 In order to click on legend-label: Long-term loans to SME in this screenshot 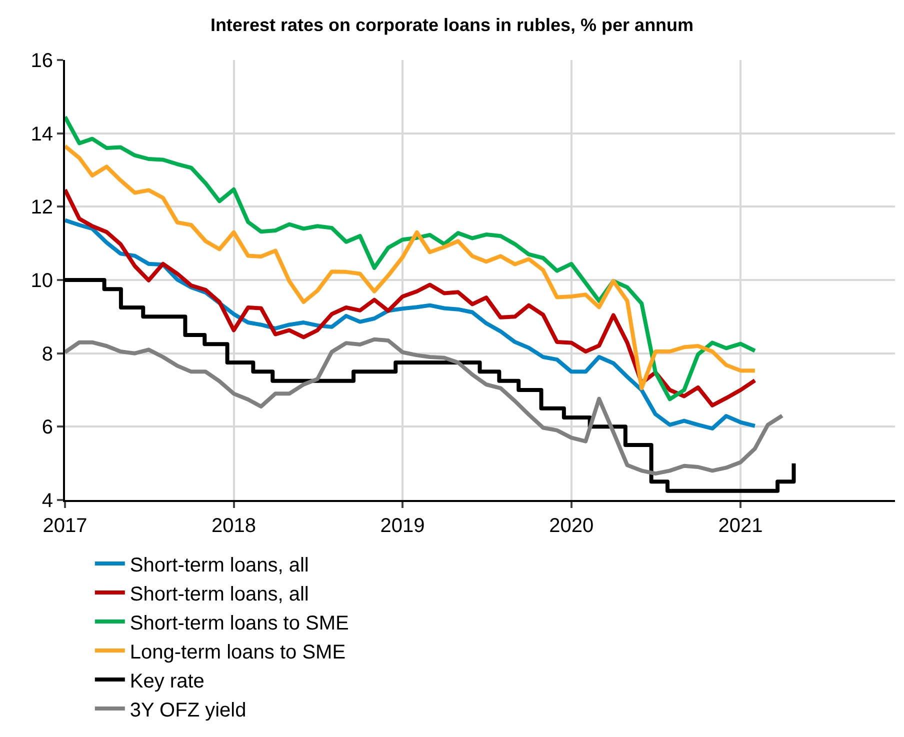, I will do `click(238, 652)`.